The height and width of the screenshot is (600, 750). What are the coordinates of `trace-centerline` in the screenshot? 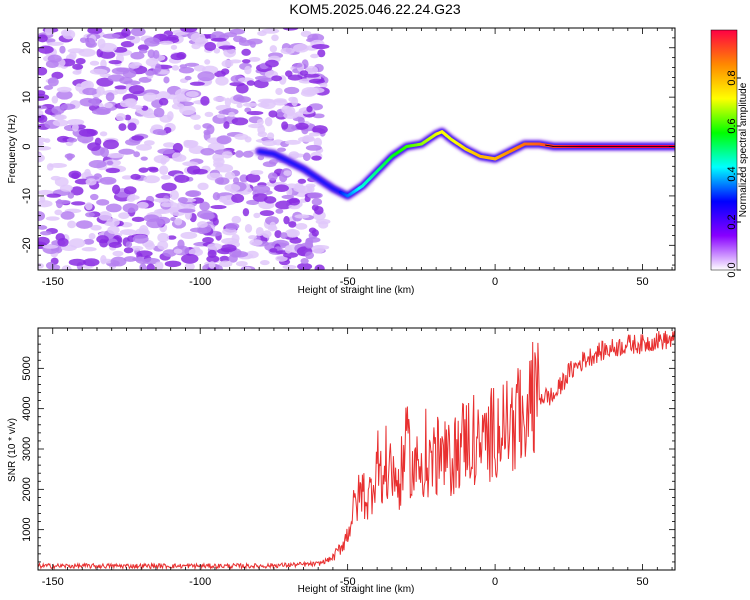 It's located at (610, 145).